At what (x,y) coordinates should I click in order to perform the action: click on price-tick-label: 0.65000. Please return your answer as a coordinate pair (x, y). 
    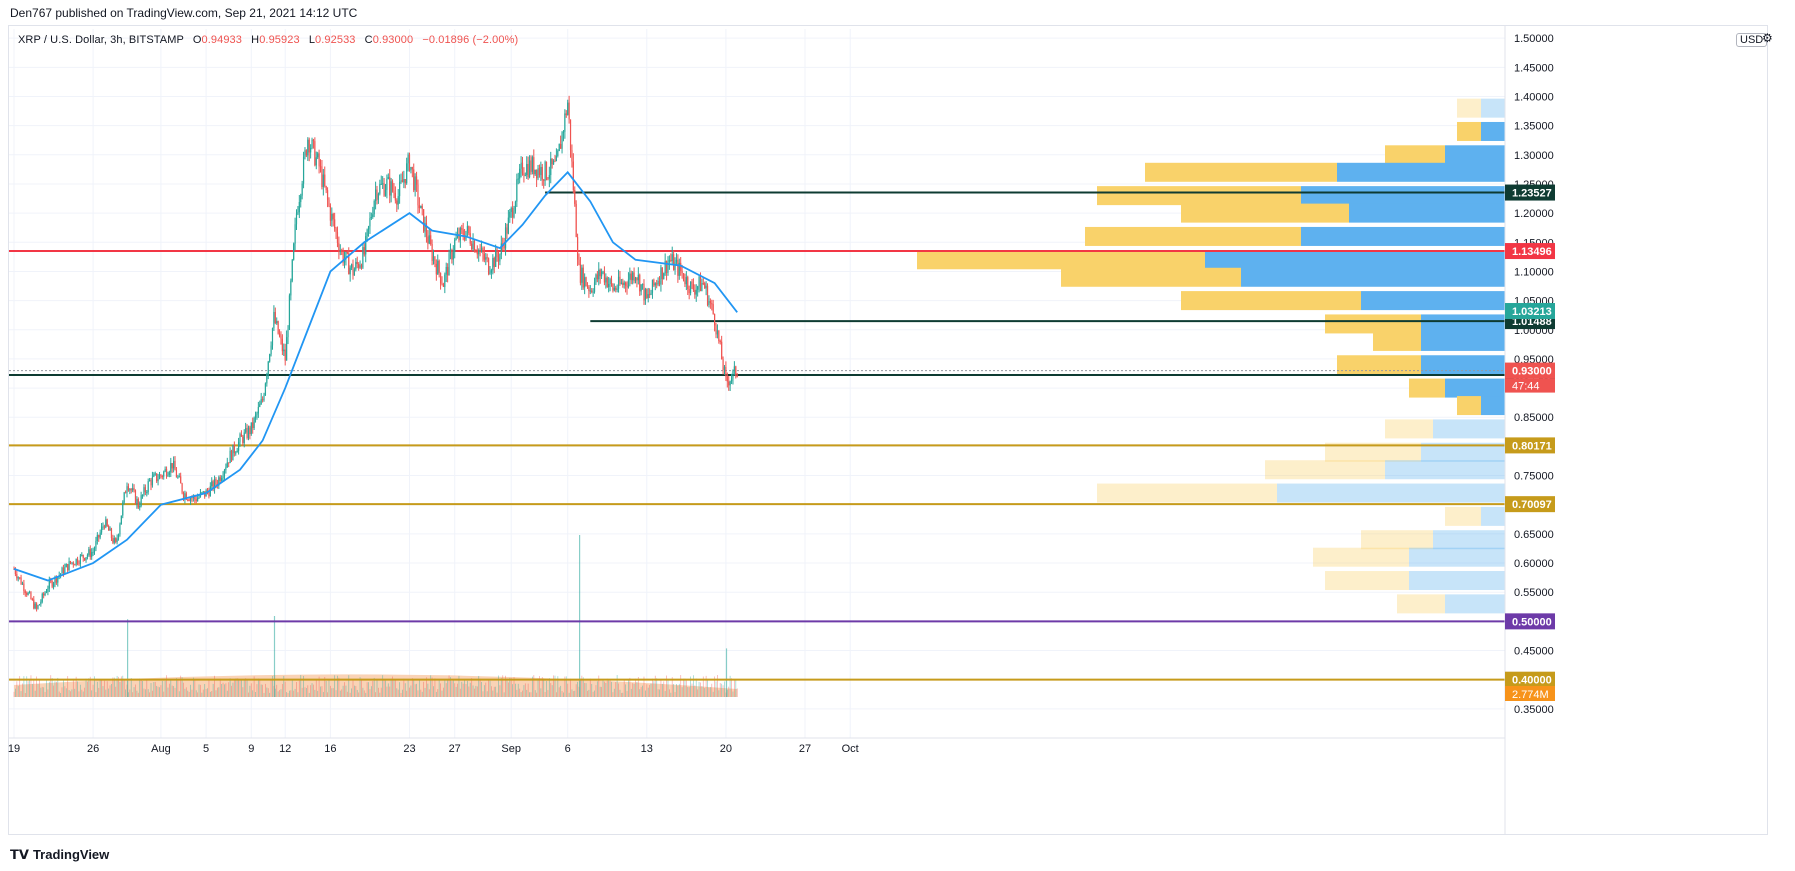
    Looking at the image, I should click on (1534, 535).